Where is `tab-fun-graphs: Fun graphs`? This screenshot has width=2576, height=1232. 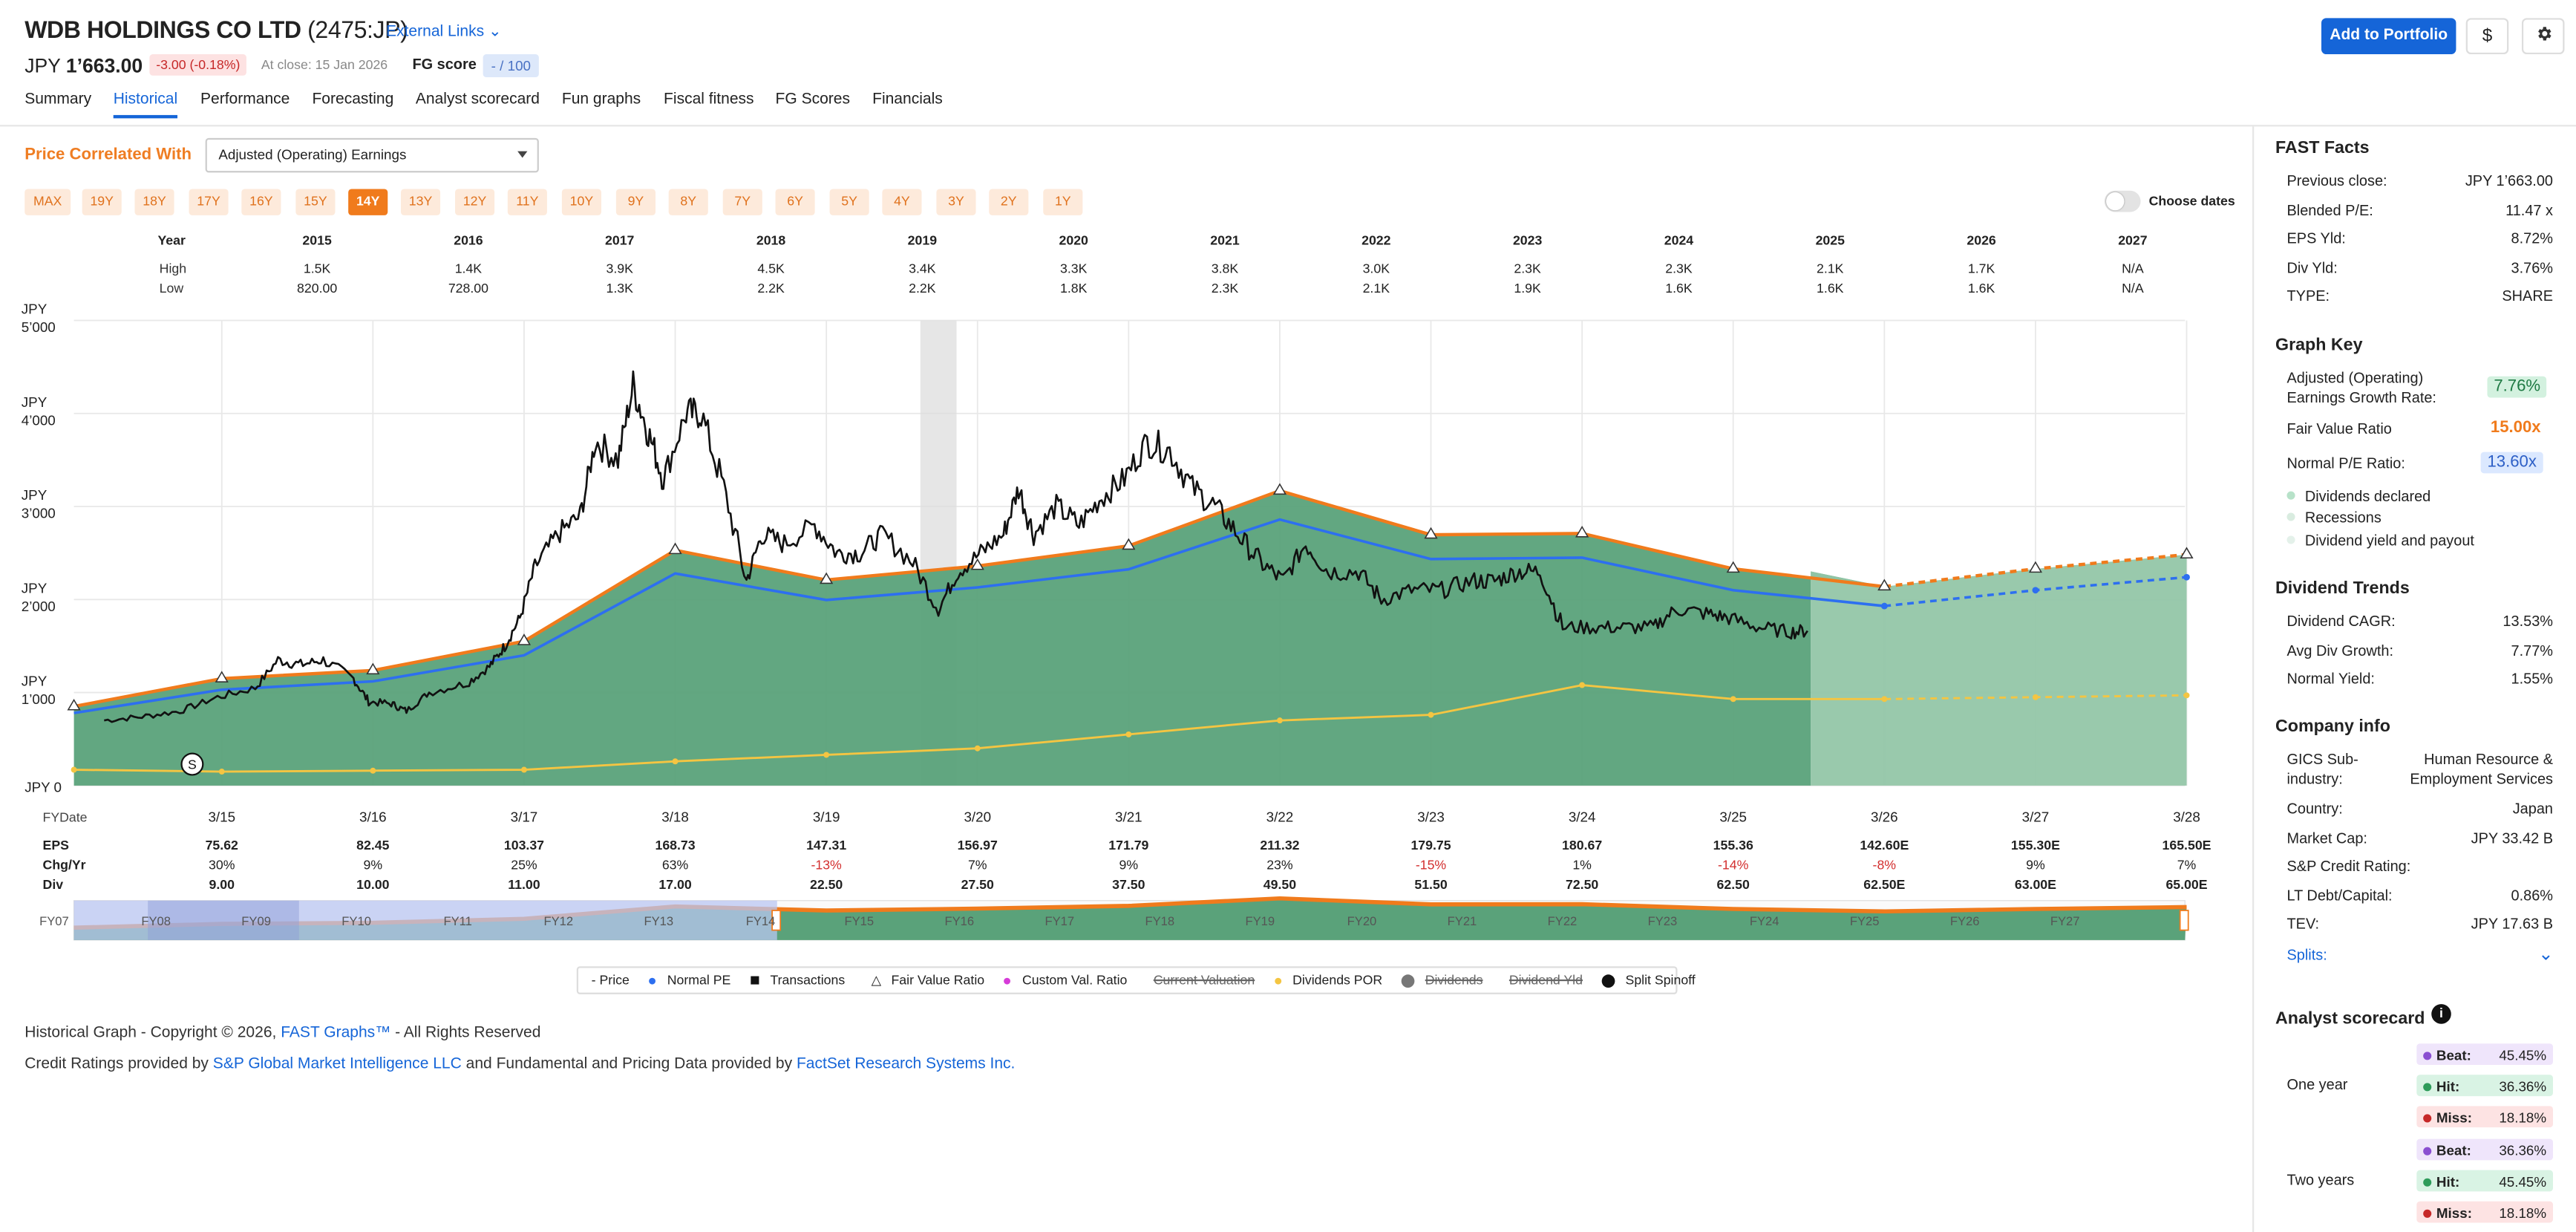
tab-fun-graphs: Fun graphs is located at coordinates (601, 100).